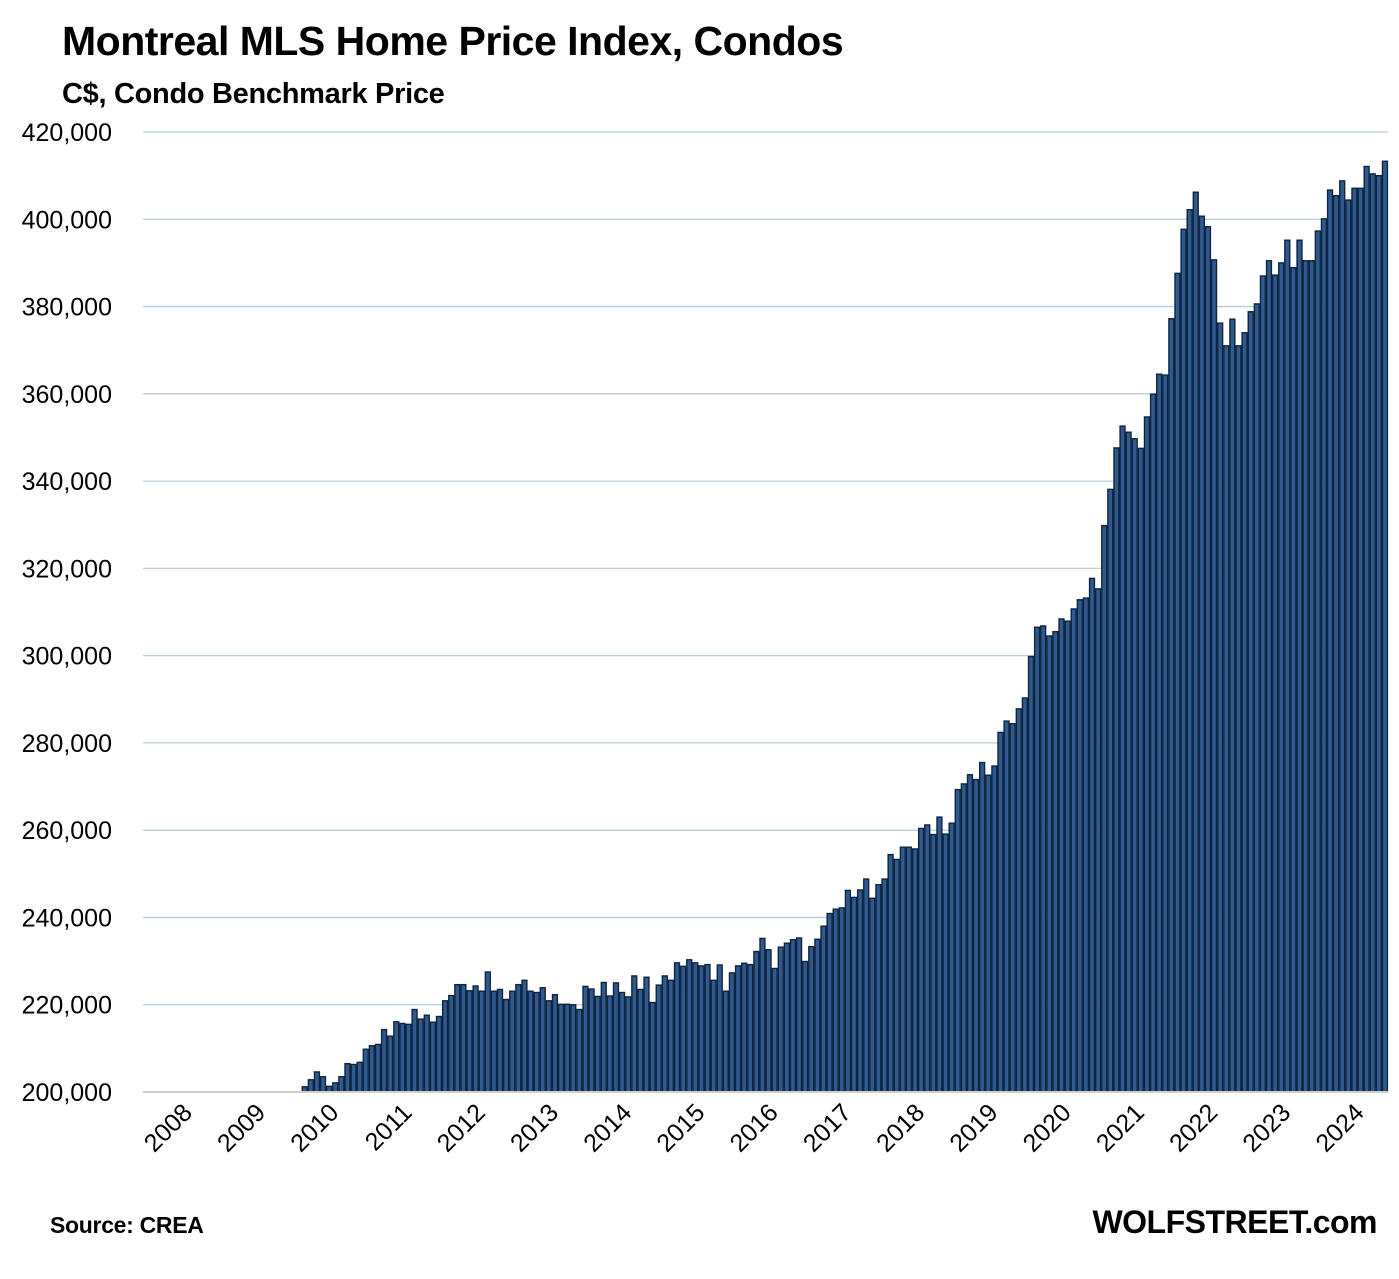 The width and height of the screenshot is (1399, 1279). Describe the element at coordinates (1234, 1222) in the screenshot. I see `watermark: WOLFSTREET.com` at that location.